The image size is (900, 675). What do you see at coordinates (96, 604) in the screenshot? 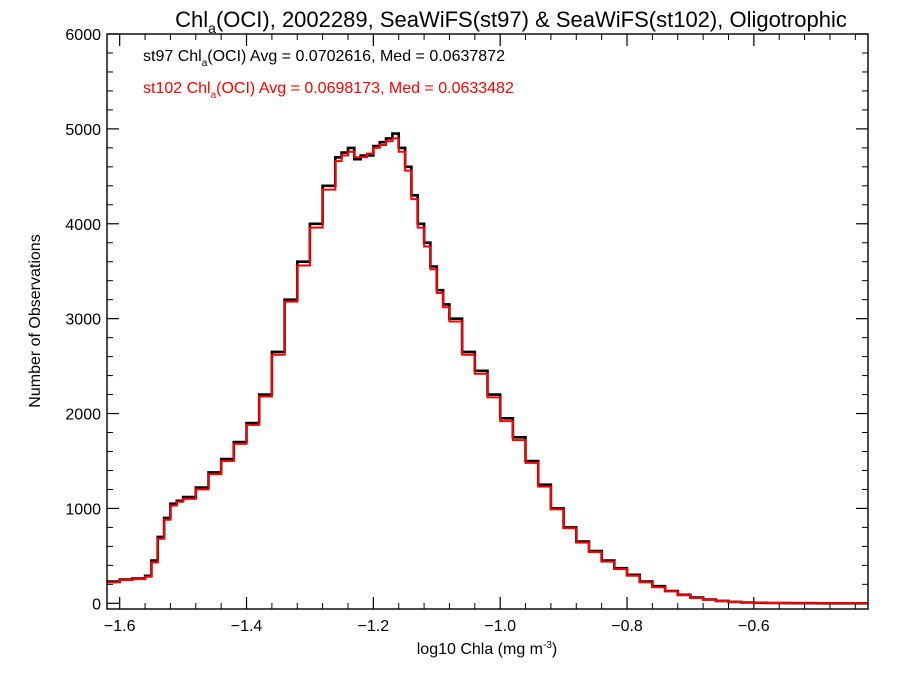
I see `y-tick-label: 0` at bounding box center [96, 604].